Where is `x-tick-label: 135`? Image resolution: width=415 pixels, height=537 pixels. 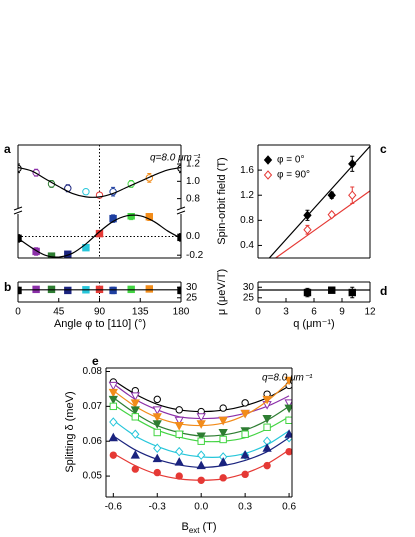
x-tick-label: 135 is located at coordinates (140, 312).